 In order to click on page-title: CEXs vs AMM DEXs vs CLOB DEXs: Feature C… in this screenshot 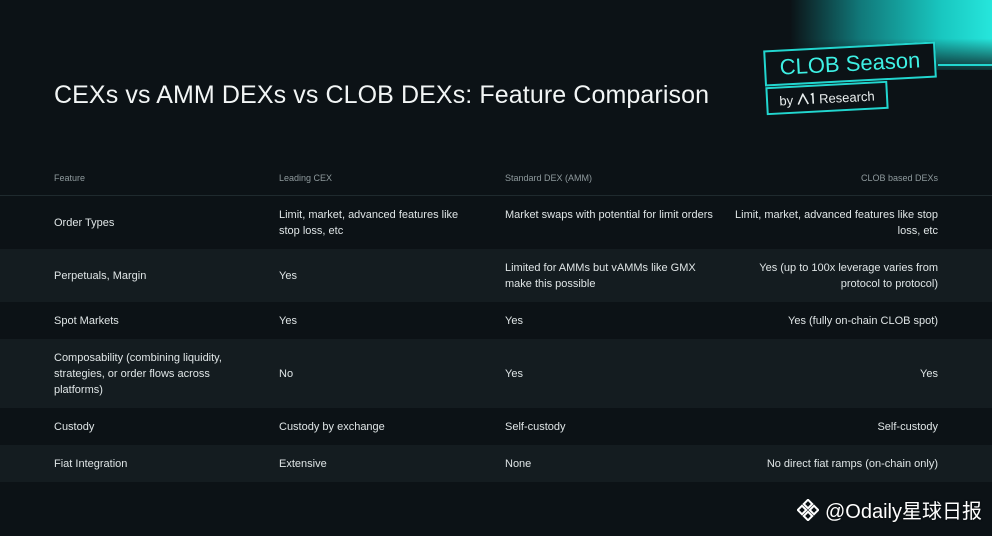, I will do `click(382, 94)`.